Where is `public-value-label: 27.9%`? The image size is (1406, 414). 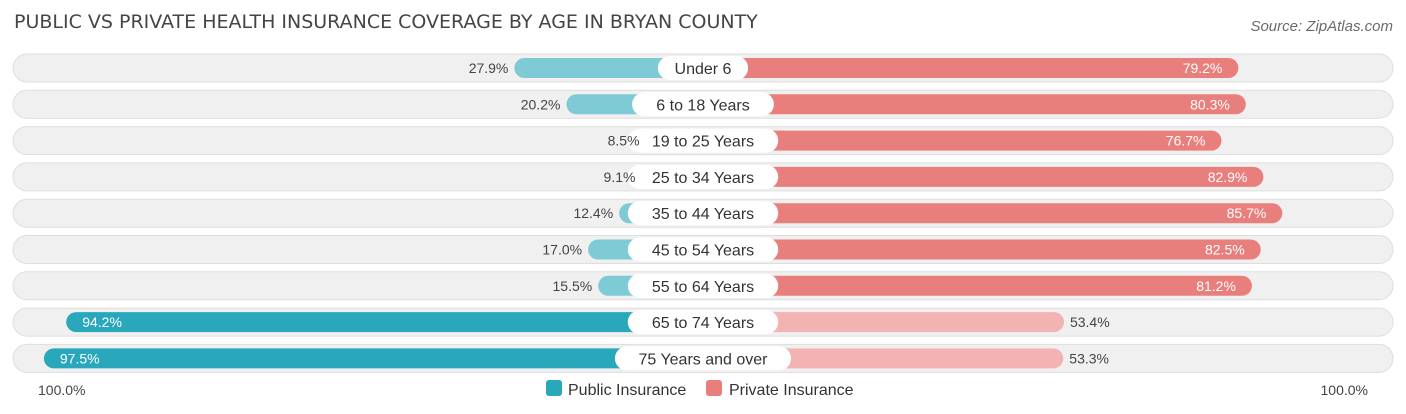
public-value-label: 27.9% is located at coordinates (489, 68).